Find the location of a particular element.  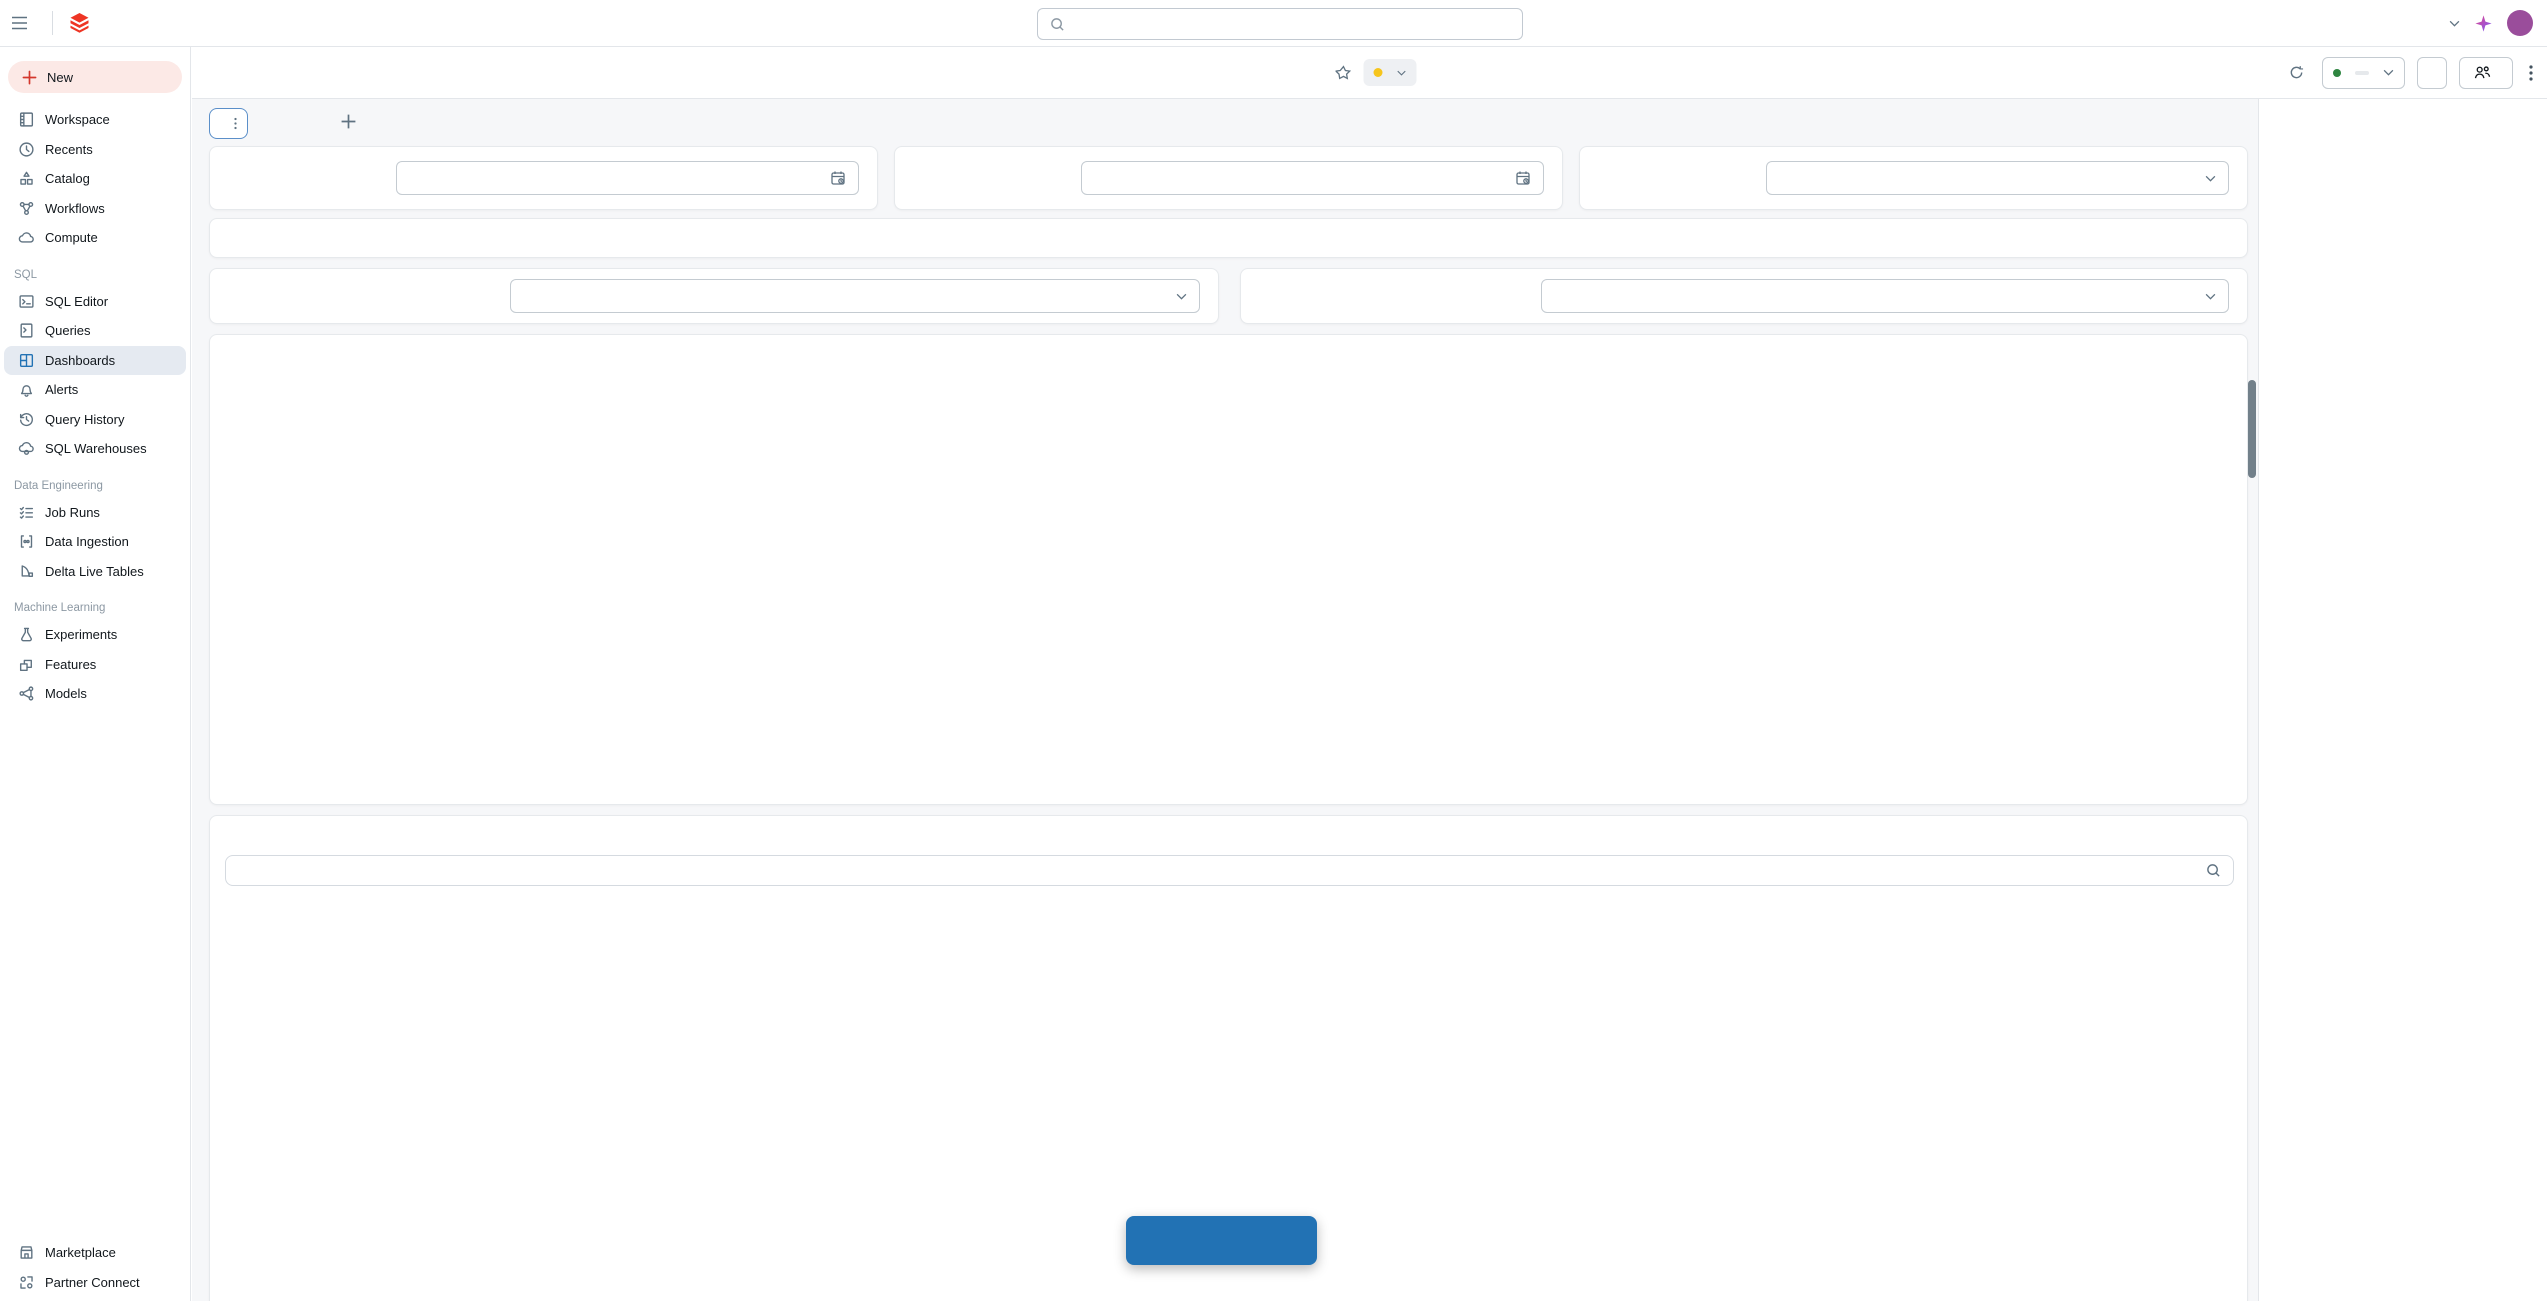

add-page-button is located at coordinates (348, 121).